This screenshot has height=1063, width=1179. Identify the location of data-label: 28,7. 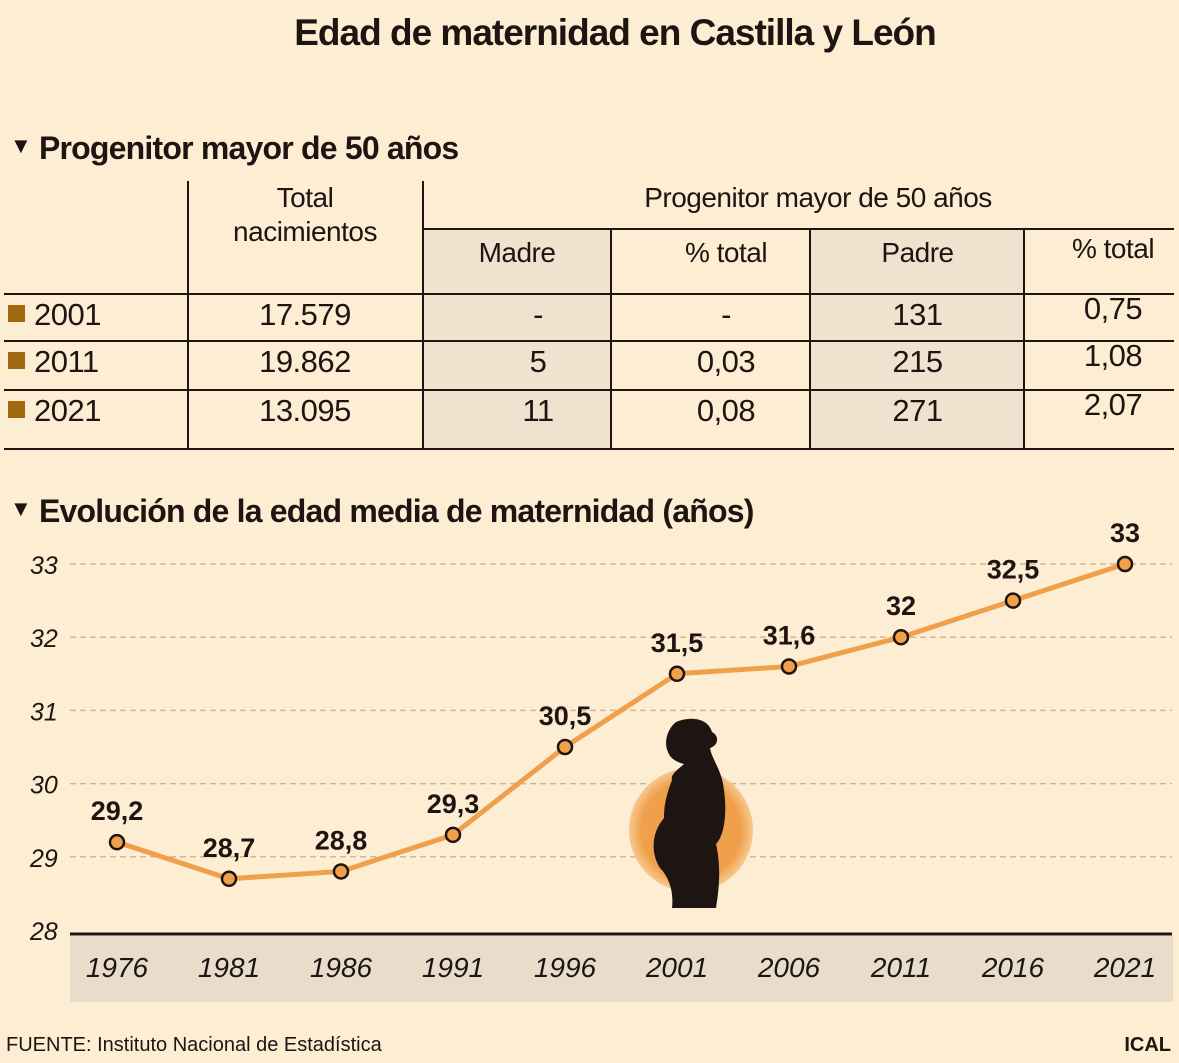
(229, 848).